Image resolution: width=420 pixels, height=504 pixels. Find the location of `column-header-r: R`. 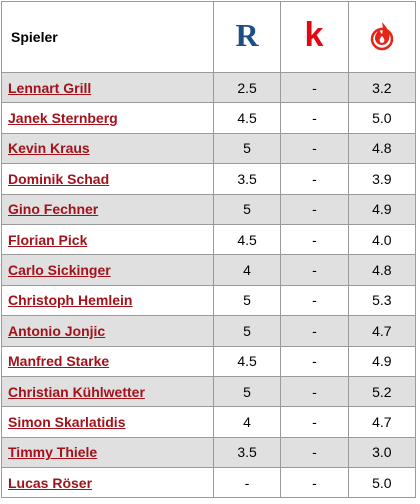

column-header-r: R is located at coordinates (247, 37).